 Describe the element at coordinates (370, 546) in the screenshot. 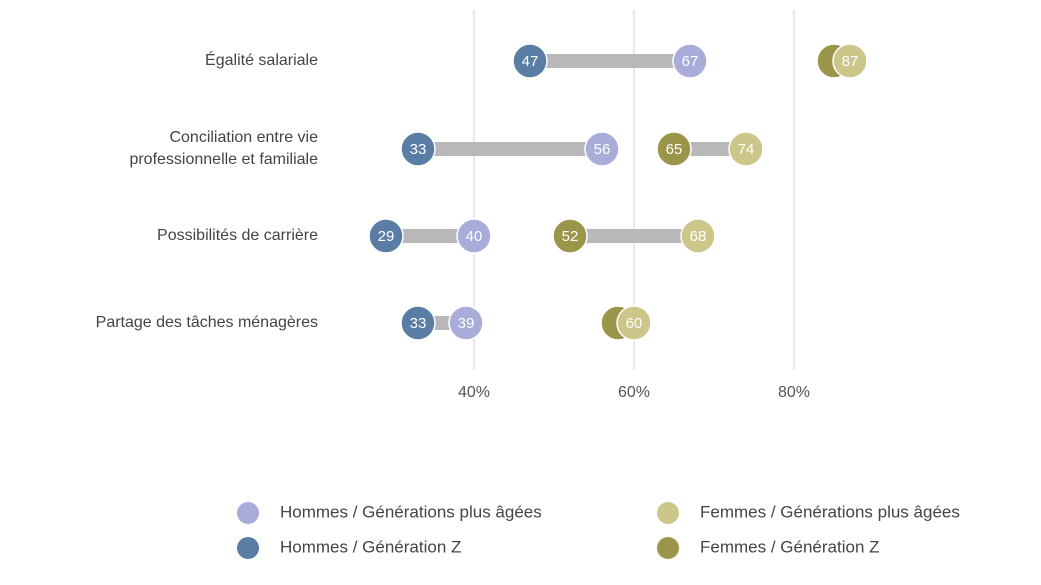

I see `legend-label: Hommes / Génération Z` at that location.